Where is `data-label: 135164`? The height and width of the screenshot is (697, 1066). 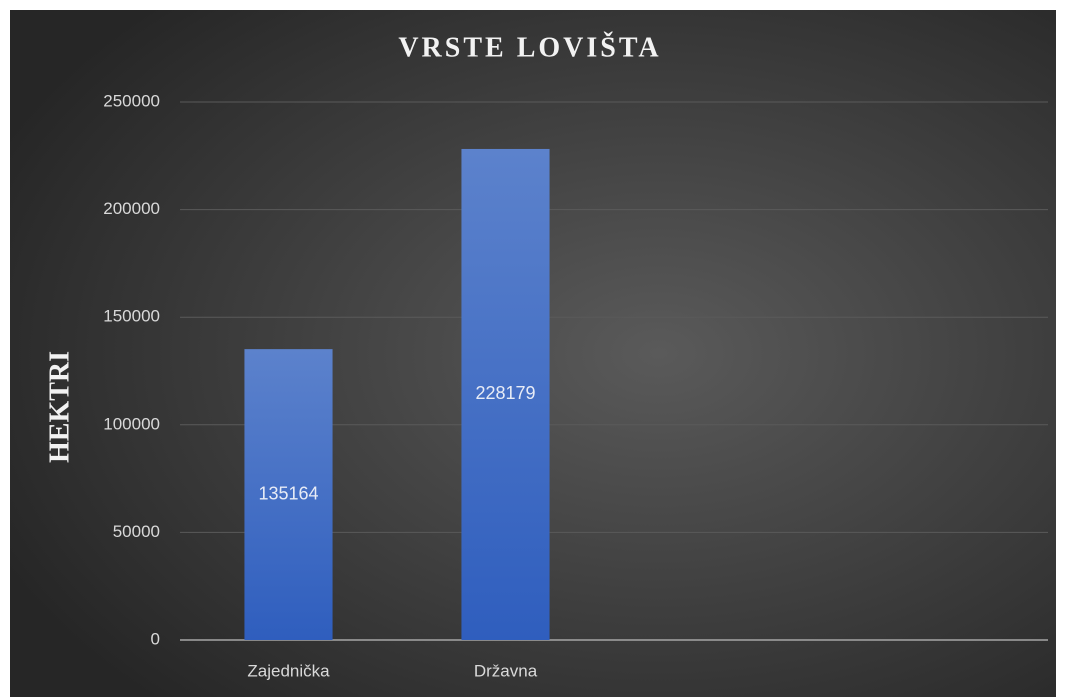
data-label: 135164 is located at coordinates (288, 493).